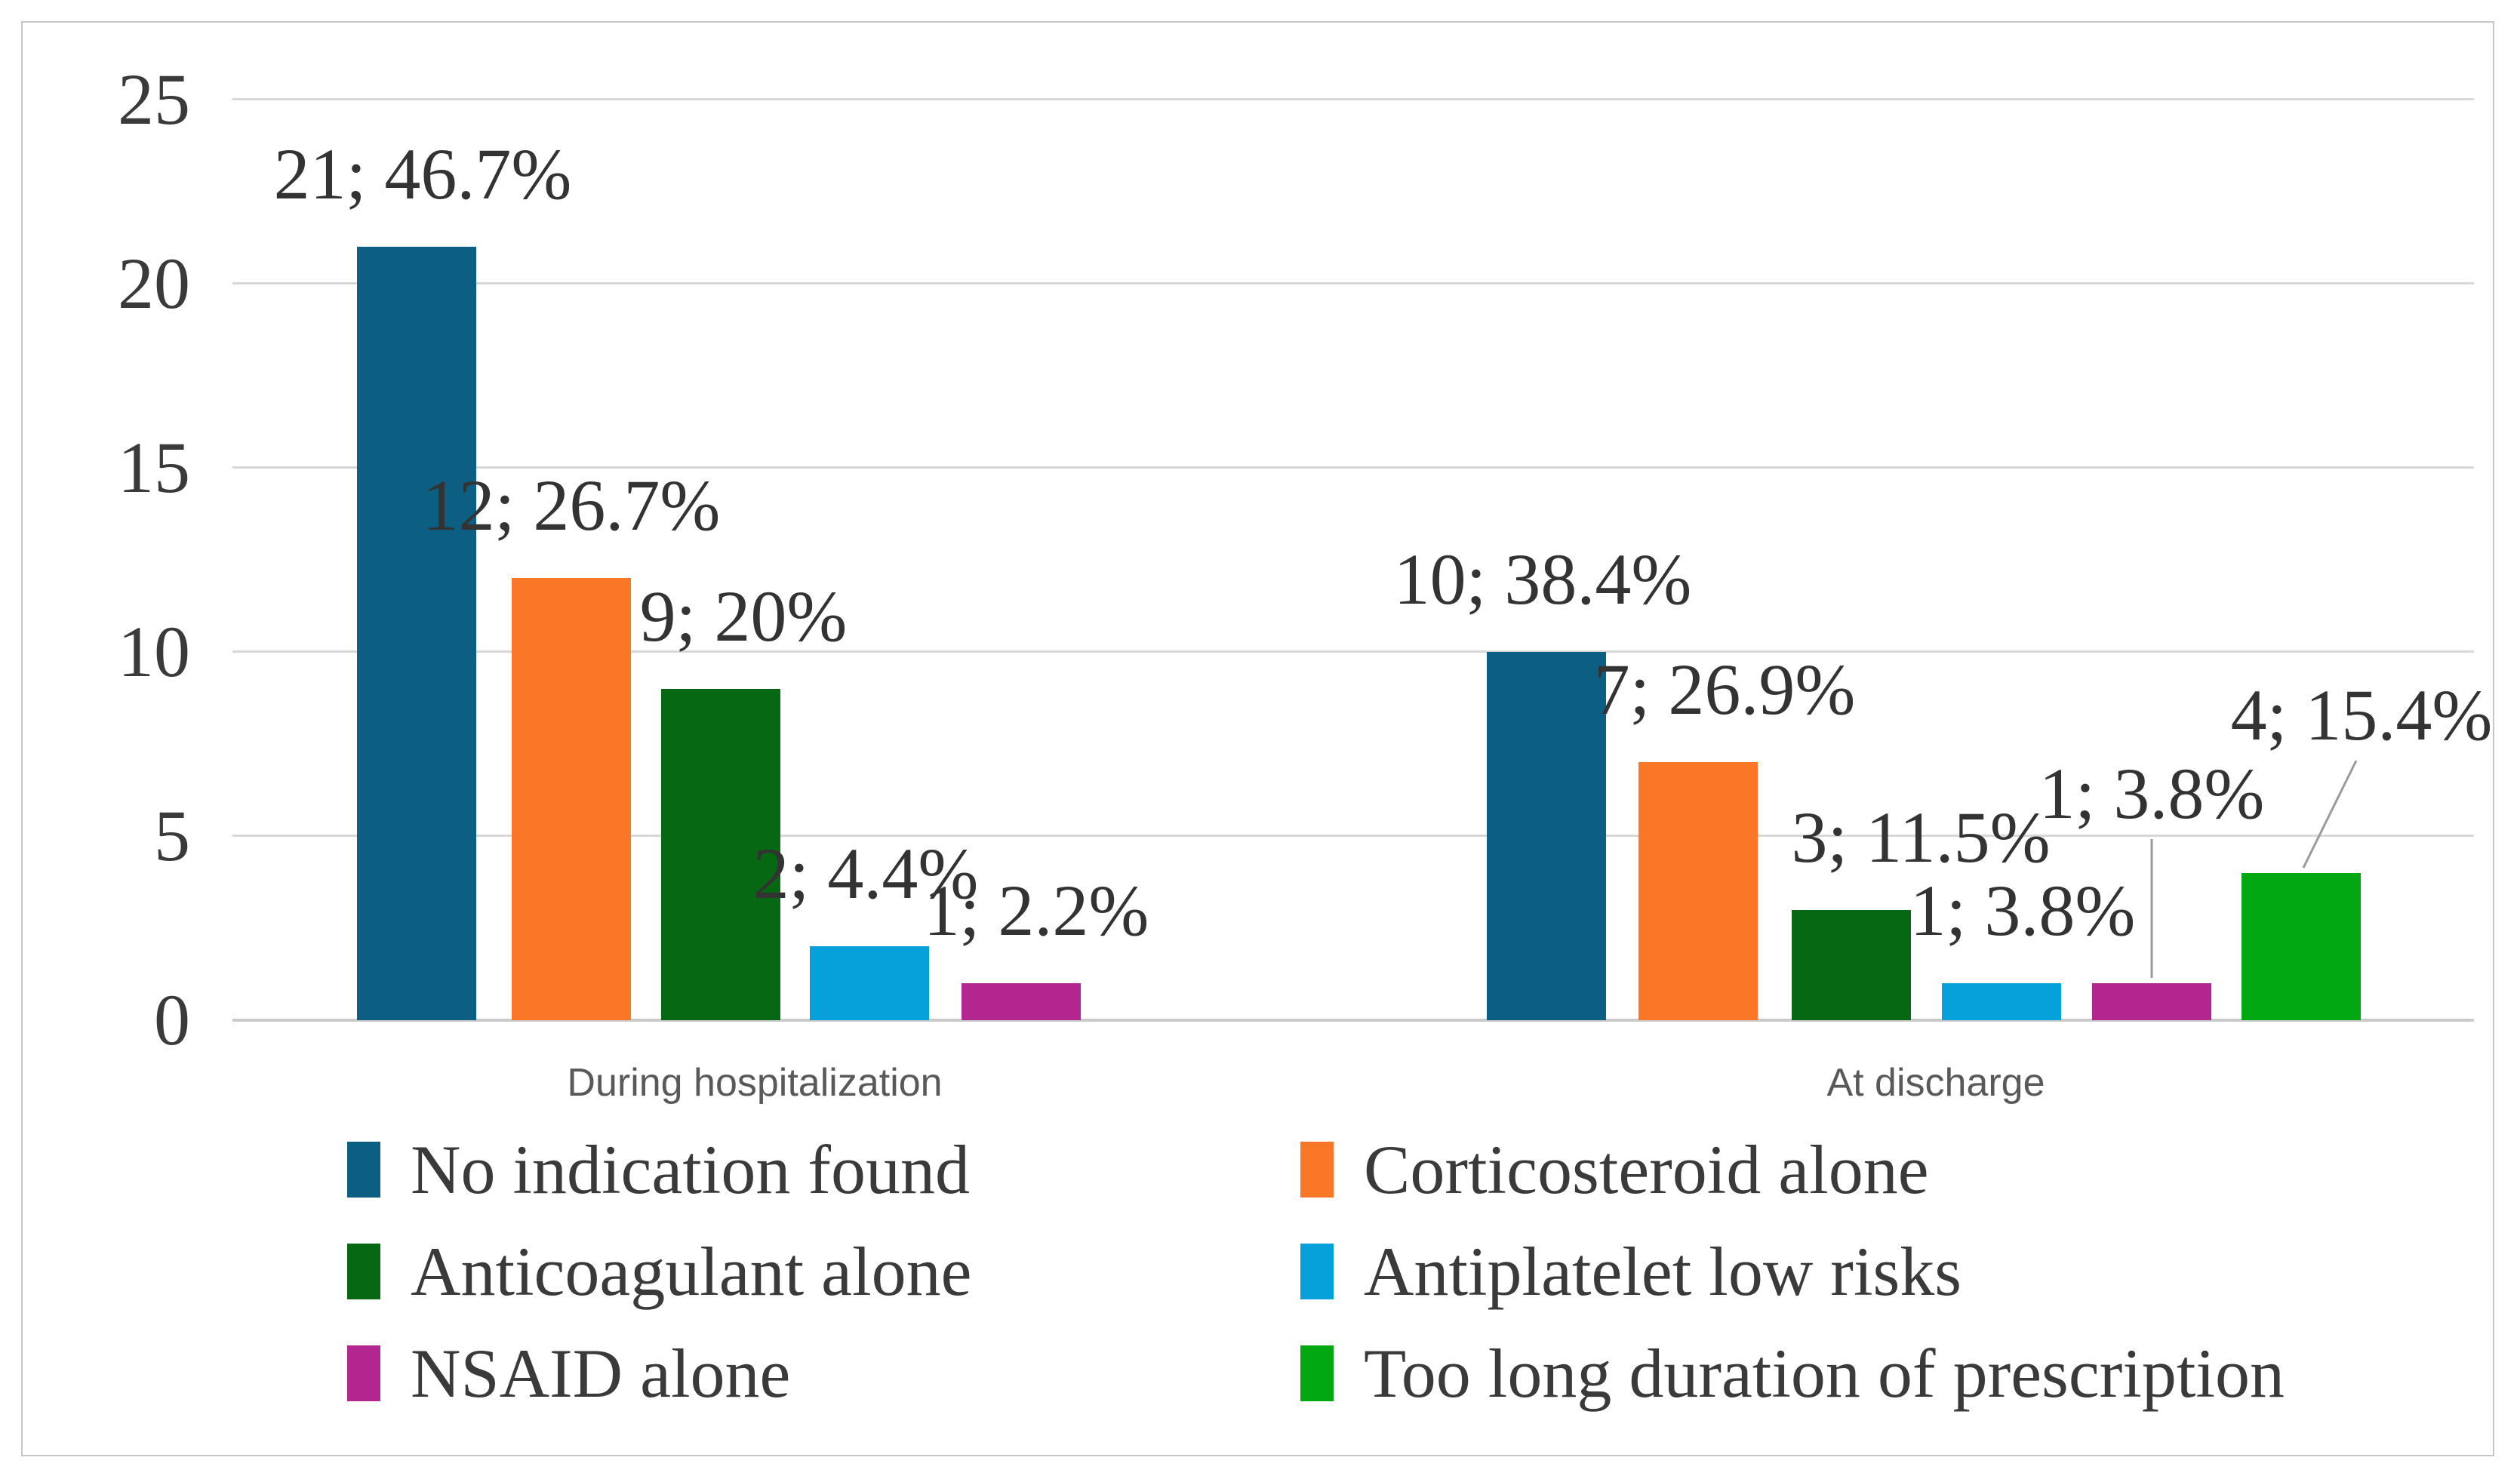 This screenshot has width=2520, height=1482. What do you see at coordinates (172, 835) in the screenshot?
I see `y-axis-tick-label: 5` at bounding box center [172, 835].